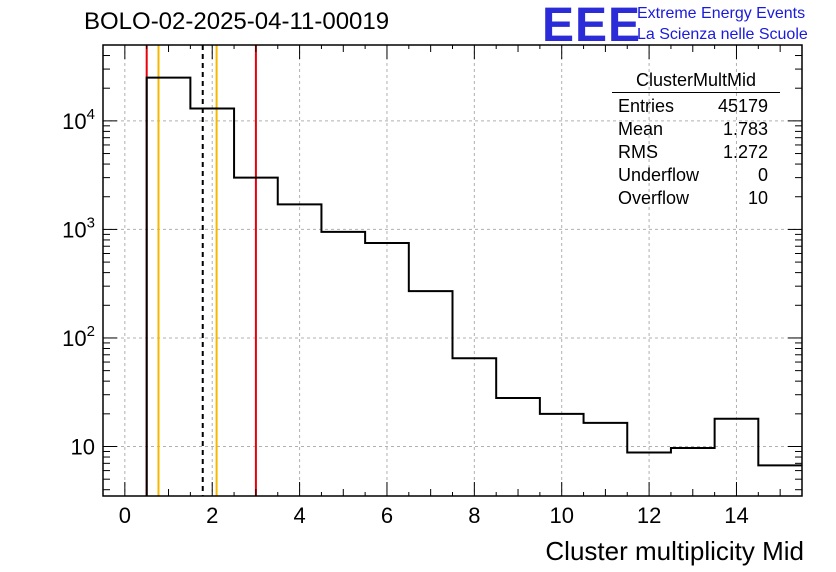 The height and width of the screenshot is (572, 836). What do you see at coordinates (125, 515) in the screenshot?
I see `x-tick-label: 0` at bounding box center [125, 515].